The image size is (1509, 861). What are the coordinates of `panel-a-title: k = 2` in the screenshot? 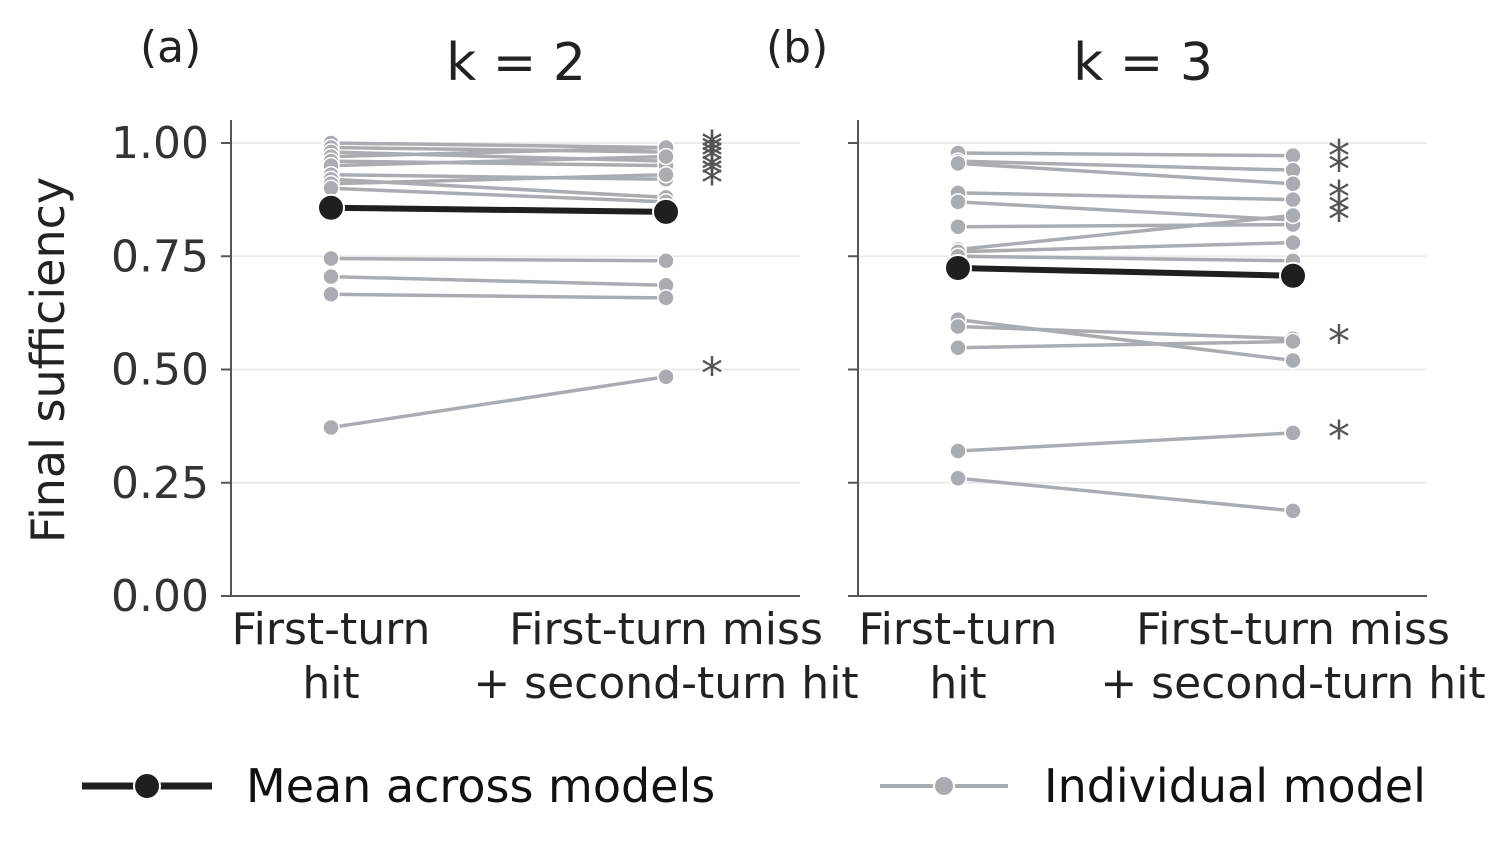 It's located at (516, 63).